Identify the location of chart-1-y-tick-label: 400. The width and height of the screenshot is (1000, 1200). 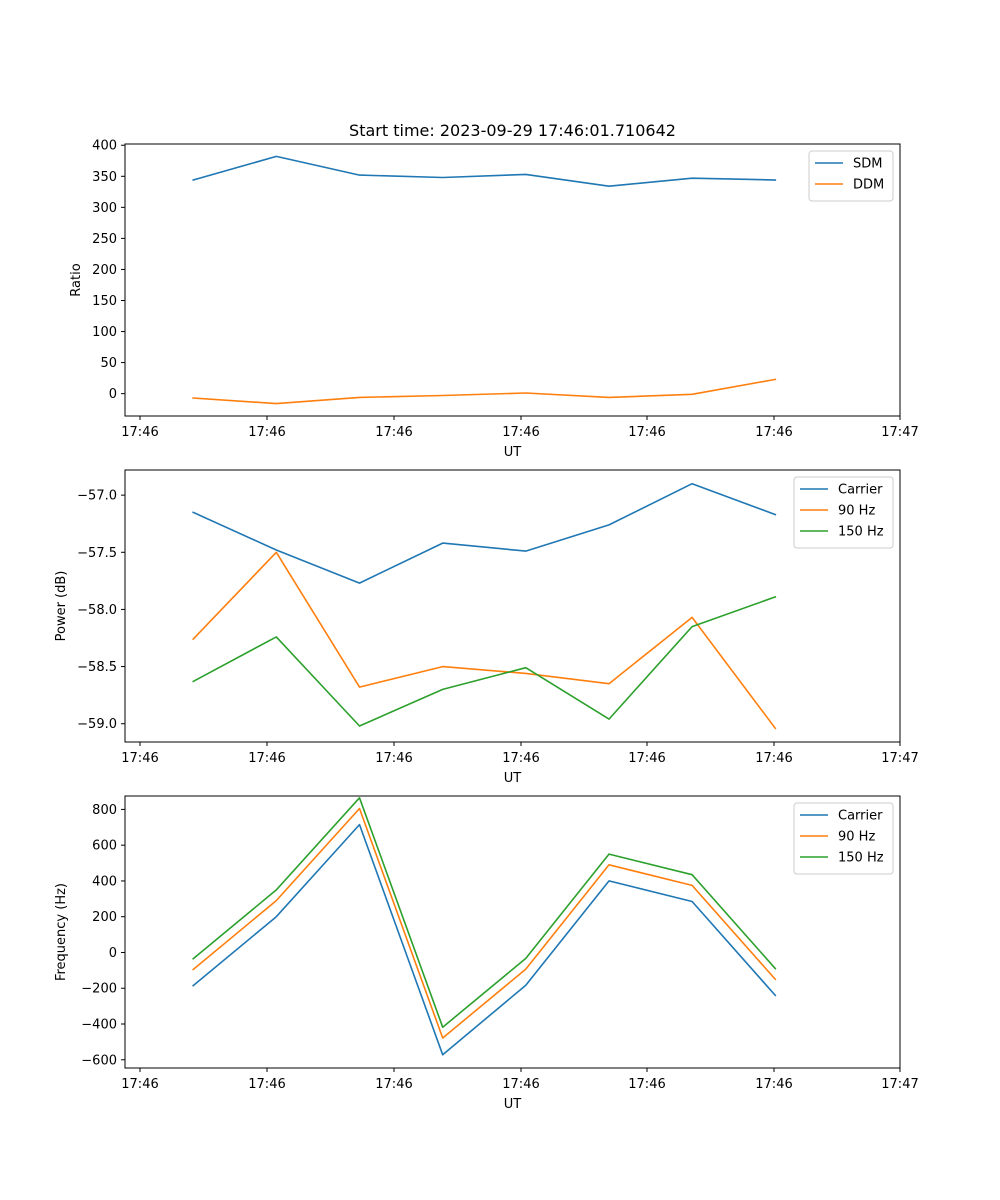
(104, 146).